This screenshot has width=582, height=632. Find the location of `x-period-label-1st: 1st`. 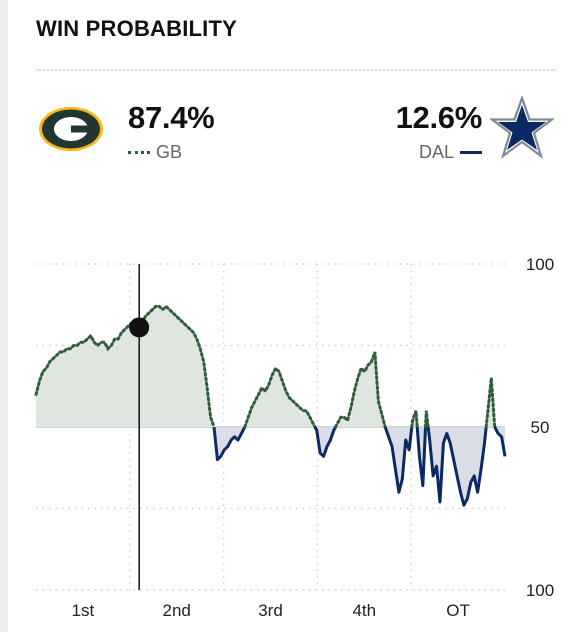

x-period-label-1st: 1st is located at coordinates (83, 610).